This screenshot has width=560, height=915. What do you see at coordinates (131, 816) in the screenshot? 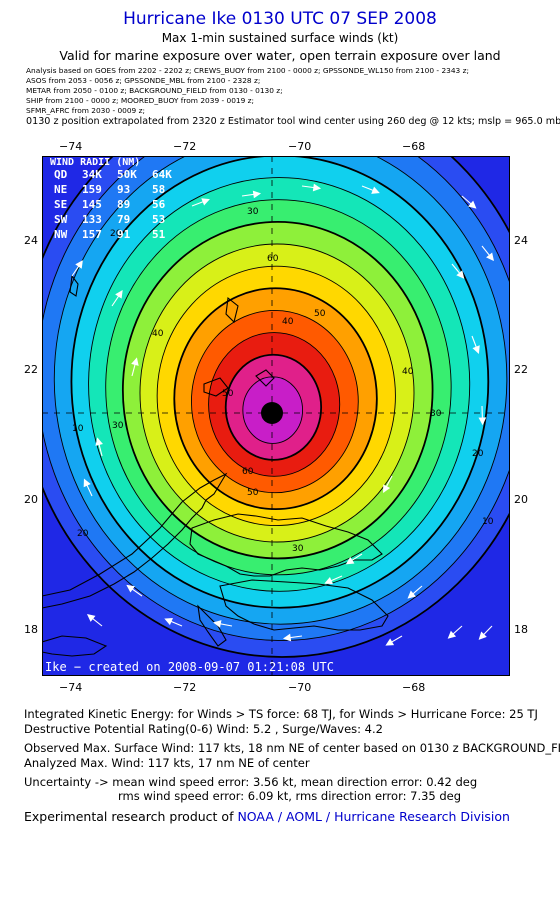
I see `credit-prefix: Experimental research product of` at bounding box center [131, 816].